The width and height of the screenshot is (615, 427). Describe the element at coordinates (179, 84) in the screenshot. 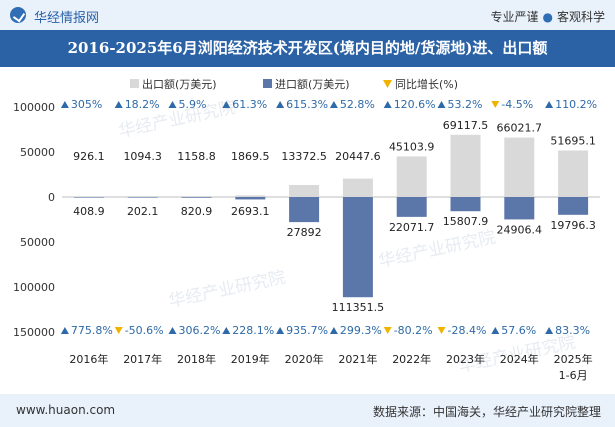

I see `legend-label-export: 出口额(万美元)` at that location.